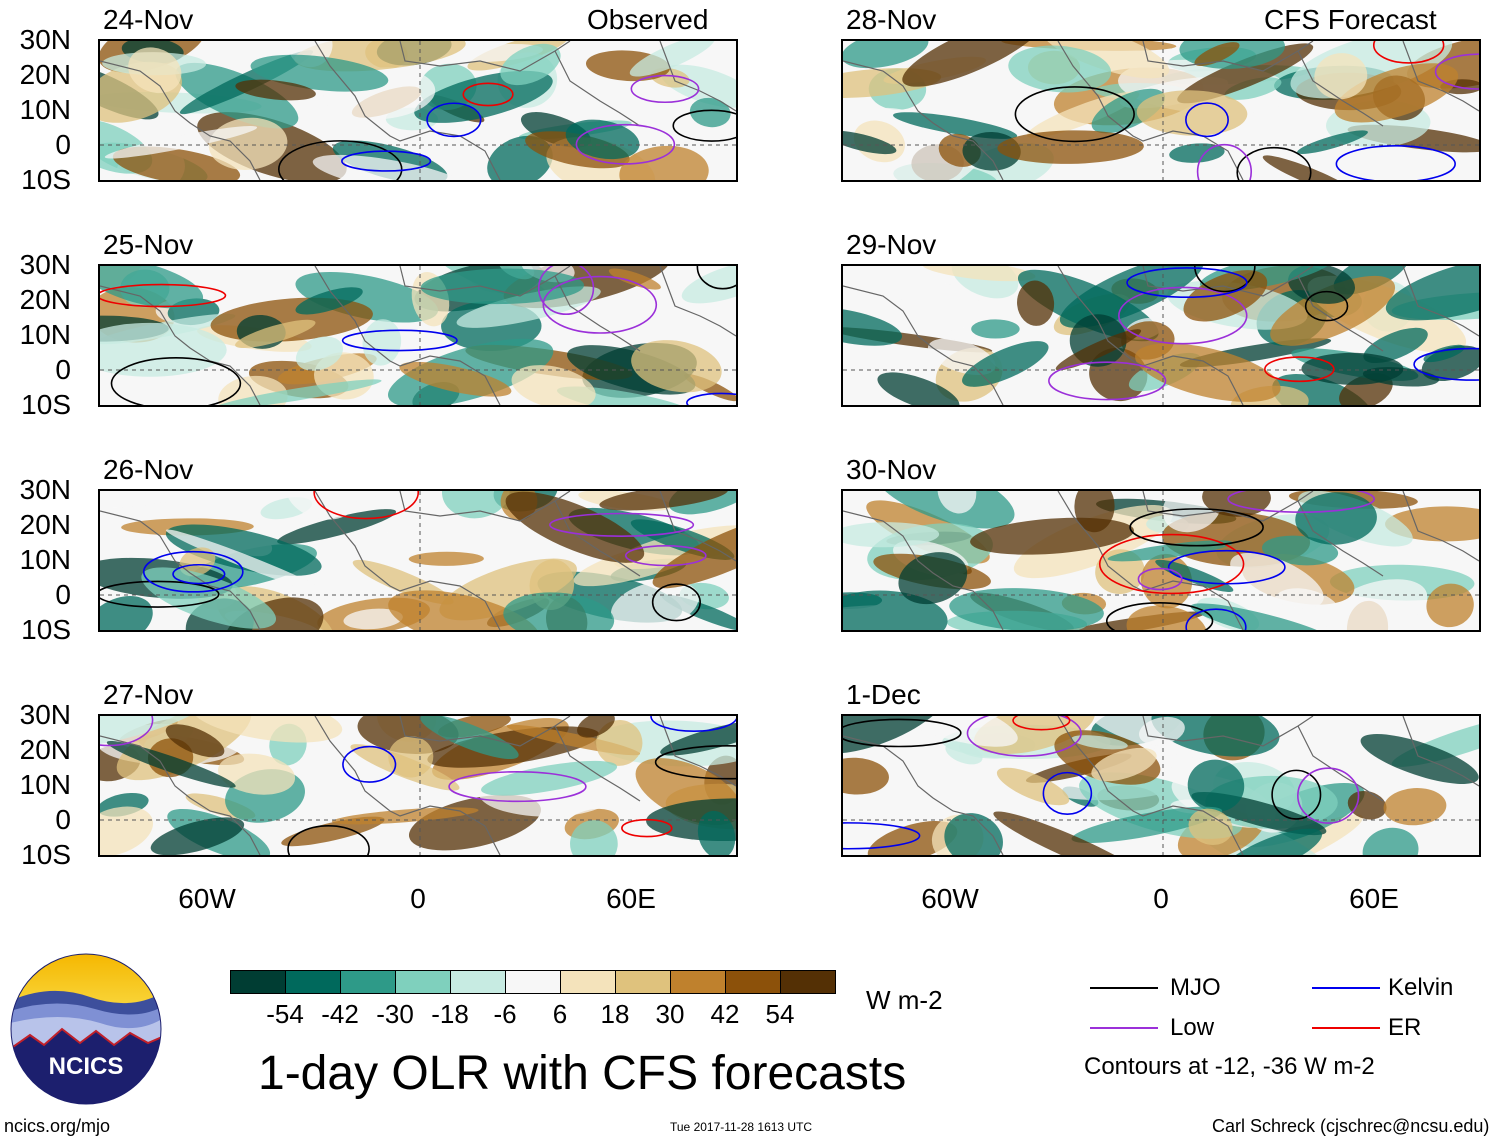 This screenshot has width=1510, height=1142. I want to click on panel-date: 24-Nov, so click(148, 19).